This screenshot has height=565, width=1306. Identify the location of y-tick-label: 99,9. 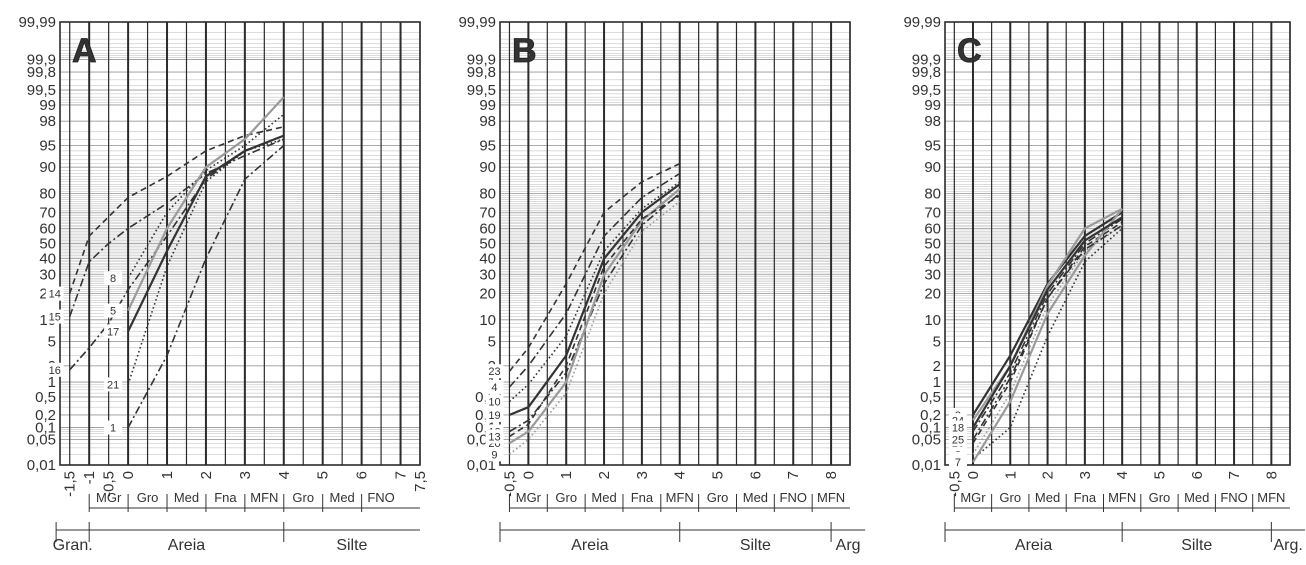
(481, 59).